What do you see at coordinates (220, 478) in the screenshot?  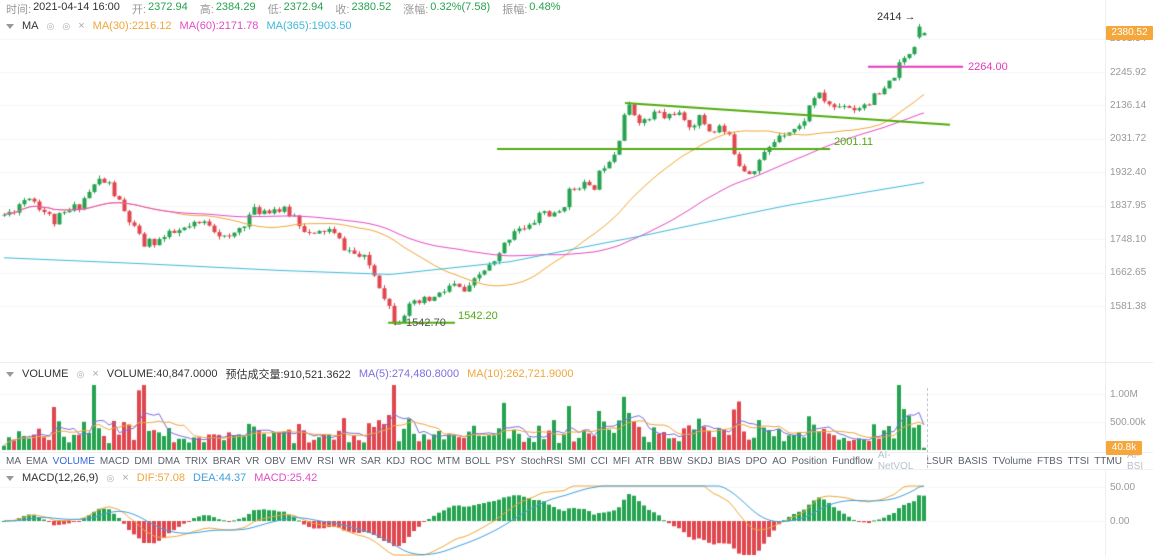 I see `legend-value: DEA:44.37` at bounding box center [220, 478].